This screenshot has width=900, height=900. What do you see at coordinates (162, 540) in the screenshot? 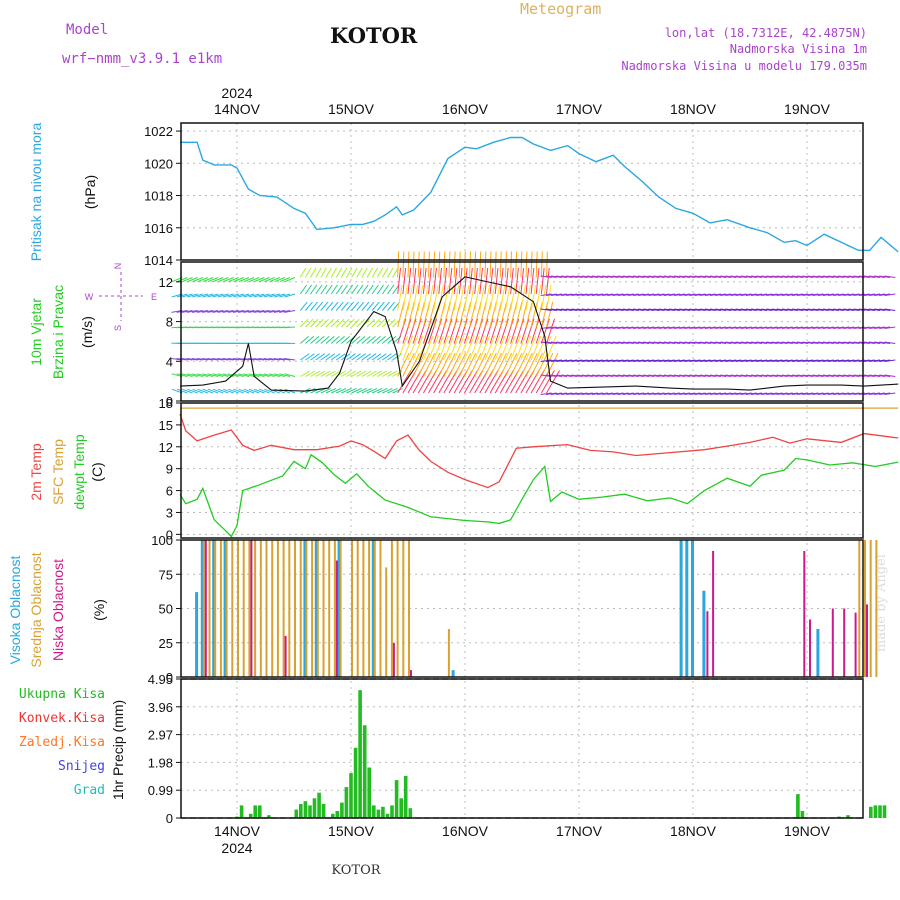
I see `clouds-ytick-label: 100` at bounding box center [162, 540].